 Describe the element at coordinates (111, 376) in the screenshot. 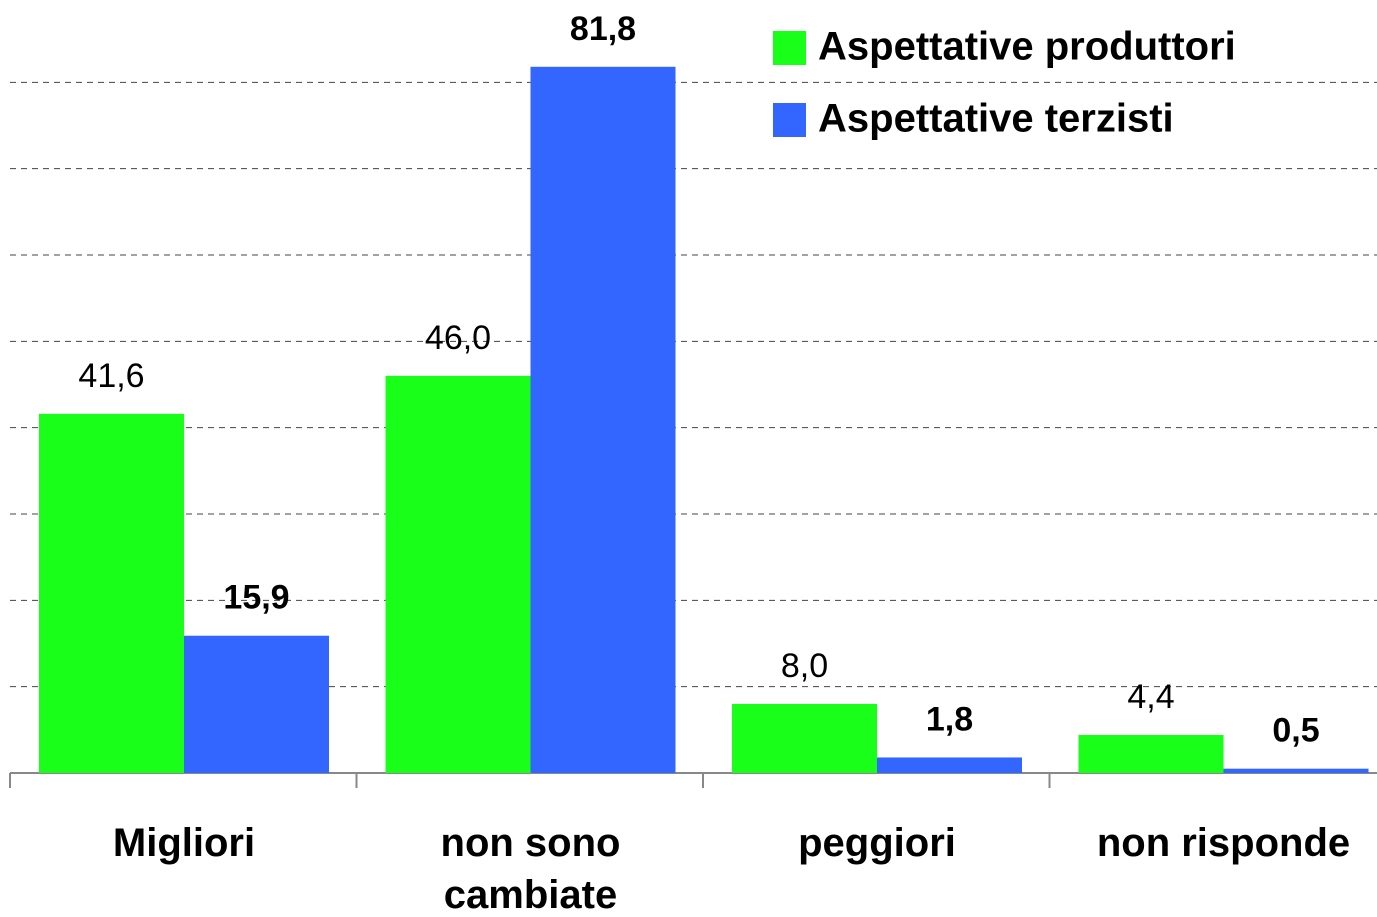

I see `value-label: 41,6` at that location.